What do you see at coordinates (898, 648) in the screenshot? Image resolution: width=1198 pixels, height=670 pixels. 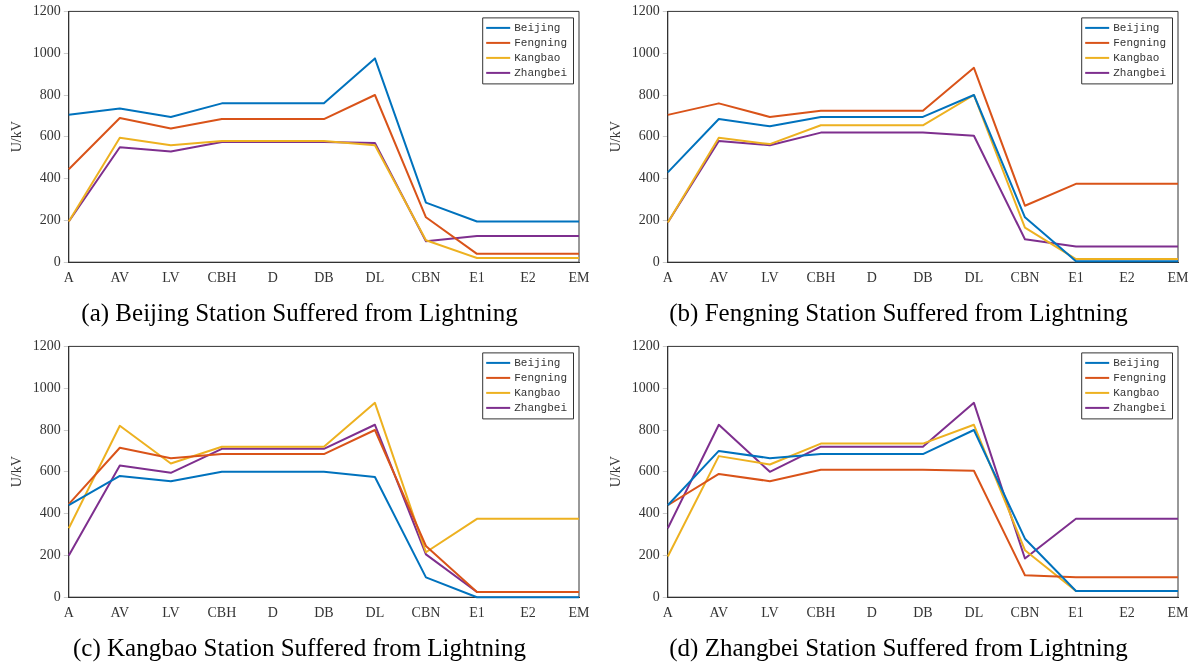 I see `text: (d) Zhangbei Station Suffered from Lightning` at bounding box center [898, 648].